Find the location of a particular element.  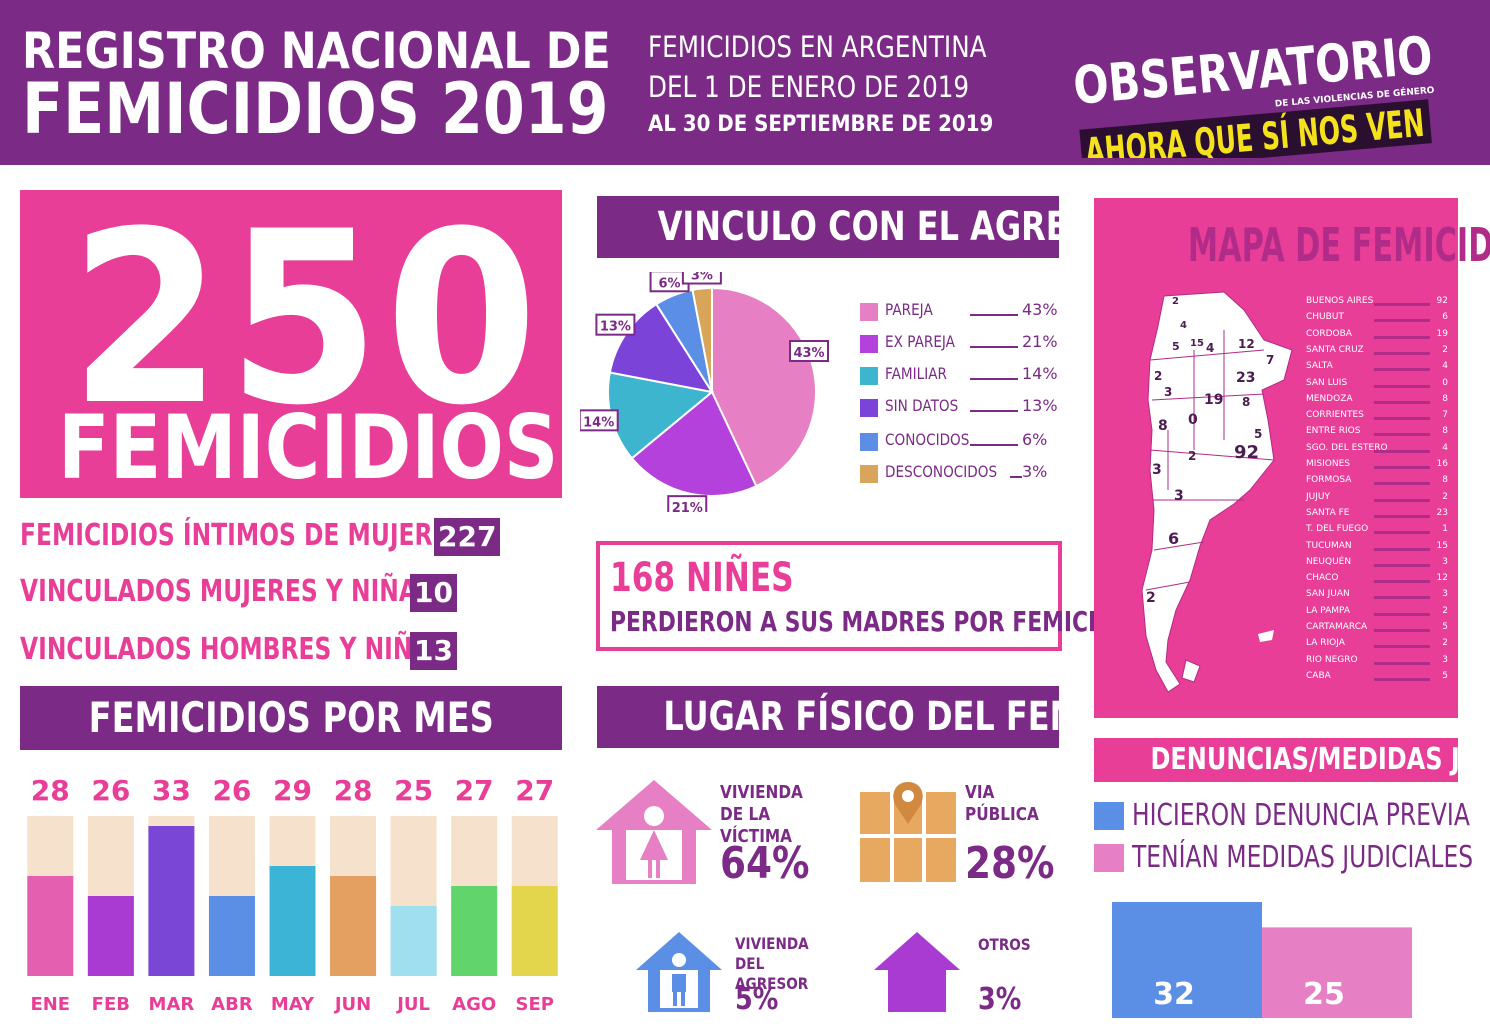

province-row: FORMOSA 8 is located at coordinates (1377, 481).